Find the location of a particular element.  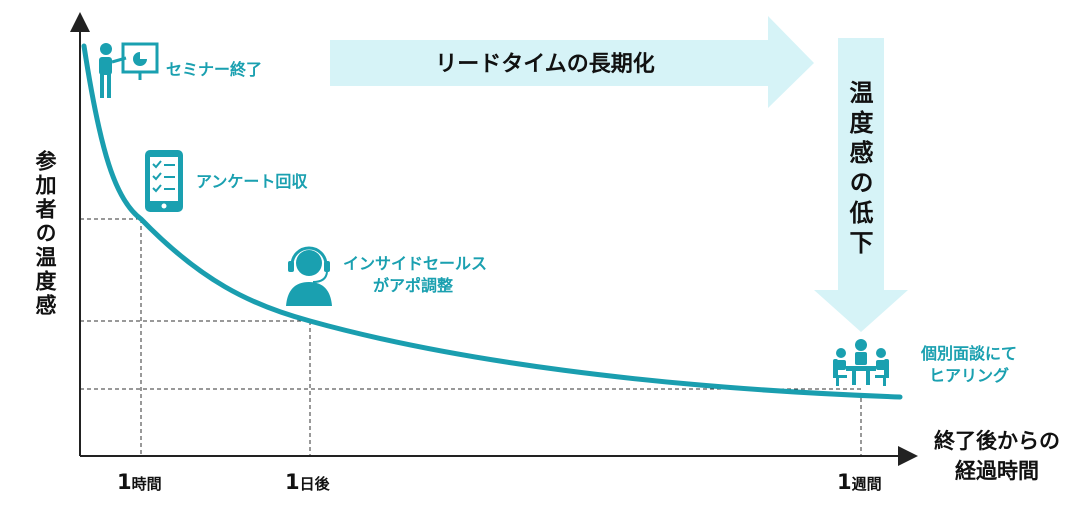

headset-operator-icon is located at coordinates (309, 276).